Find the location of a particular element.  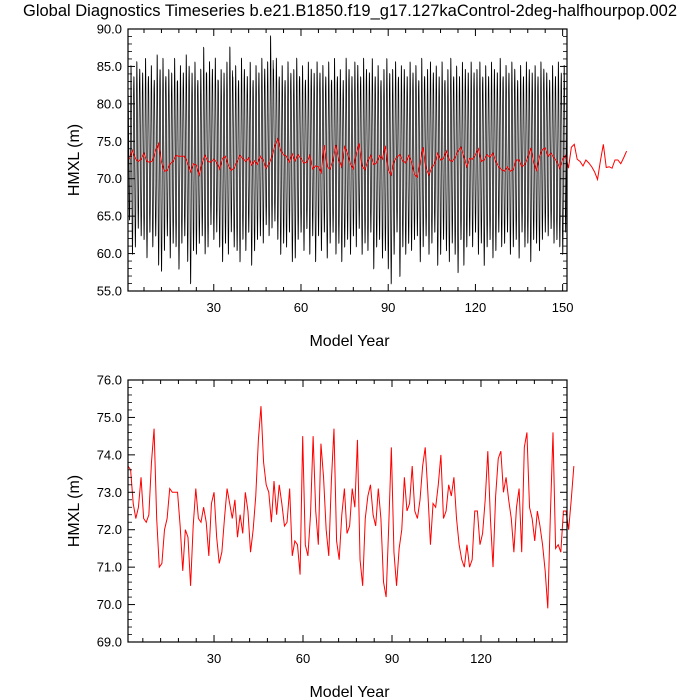

y-tick-label: 72.0 is located at coordinates (109, 529).